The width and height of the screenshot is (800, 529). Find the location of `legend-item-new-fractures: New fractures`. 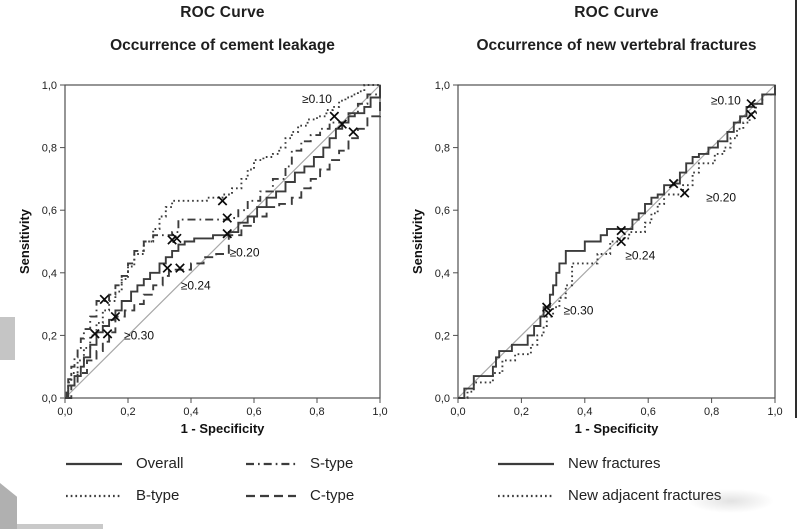

legend-item-new-fractures: New fractures is located at coordinates (609, 463).